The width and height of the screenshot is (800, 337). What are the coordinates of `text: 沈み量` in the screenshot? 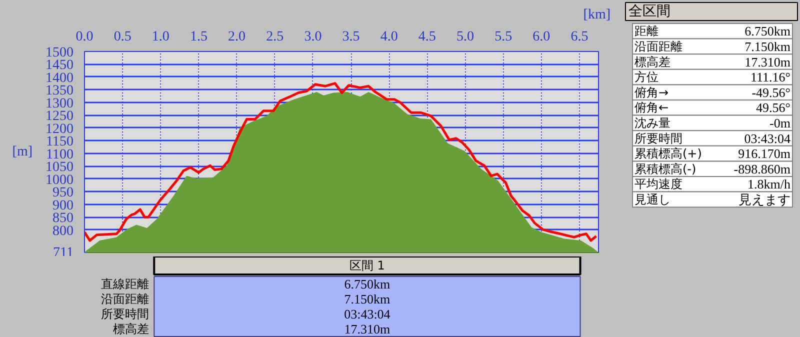 It's located at (652, 123).